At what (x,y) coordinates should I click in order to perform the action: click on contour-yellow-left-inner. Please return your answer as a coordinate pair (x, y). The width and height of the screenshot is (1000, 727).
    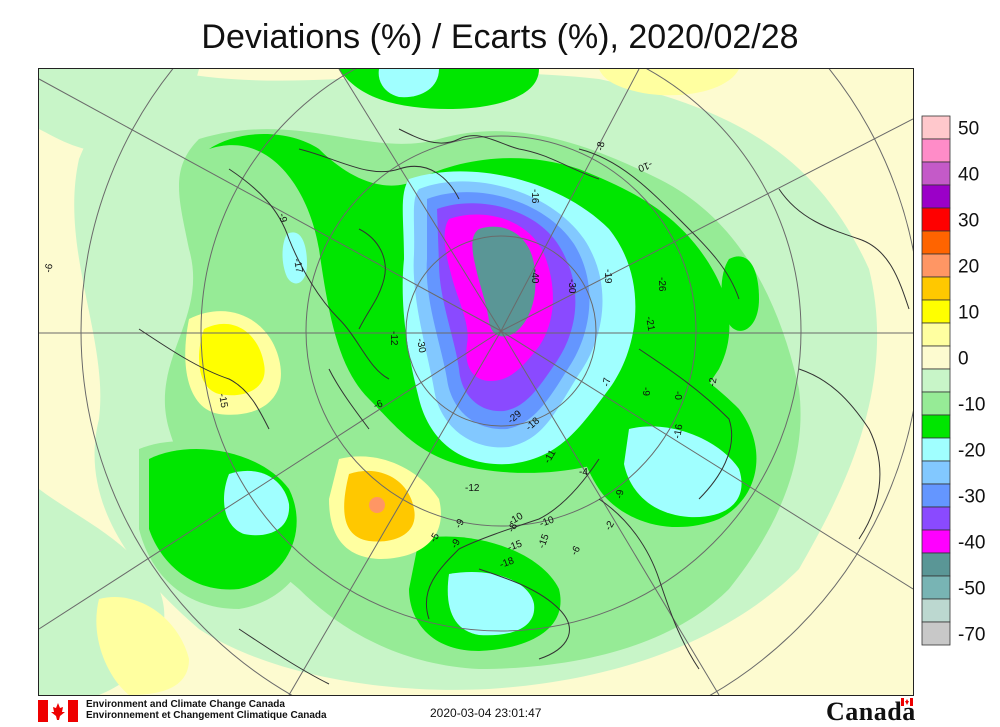
    Looking at the image, I should click on (232, 359).